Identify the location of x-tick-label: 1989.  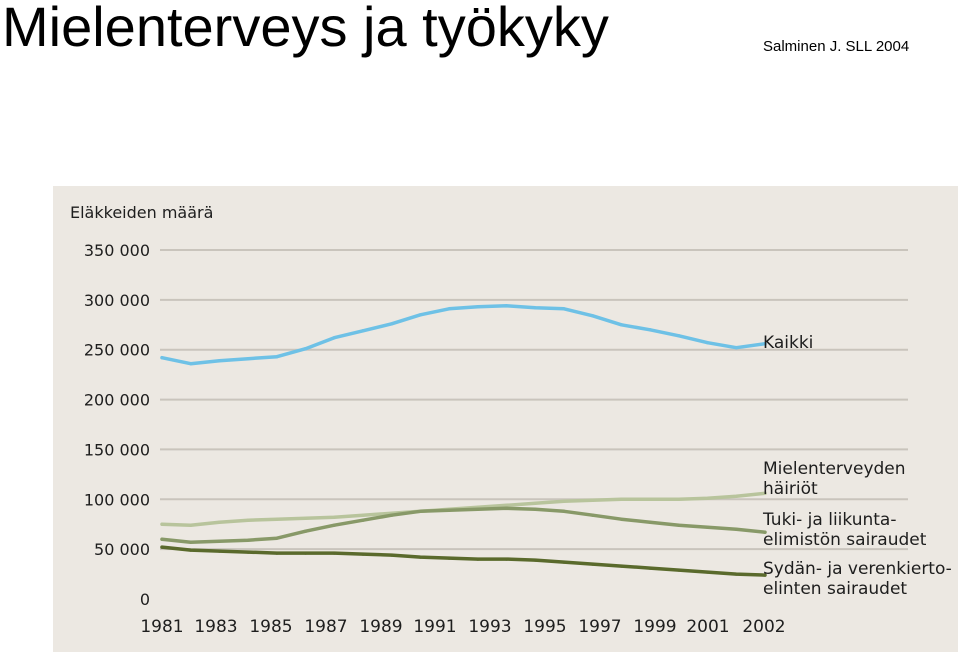
(380, 627).